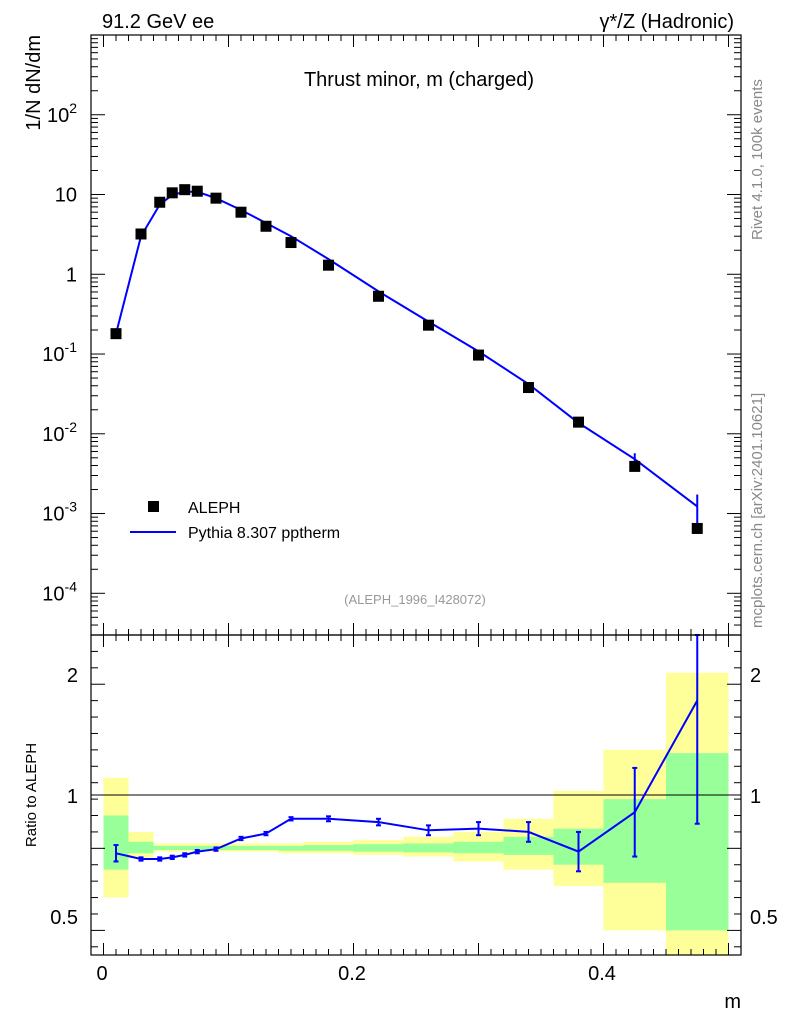 Image resolution: width=786 pixels, height=1024 pixels. Describe the element at coordinates (66, 196) in the screenshot. I see `y-tick-label: 10` at that location.